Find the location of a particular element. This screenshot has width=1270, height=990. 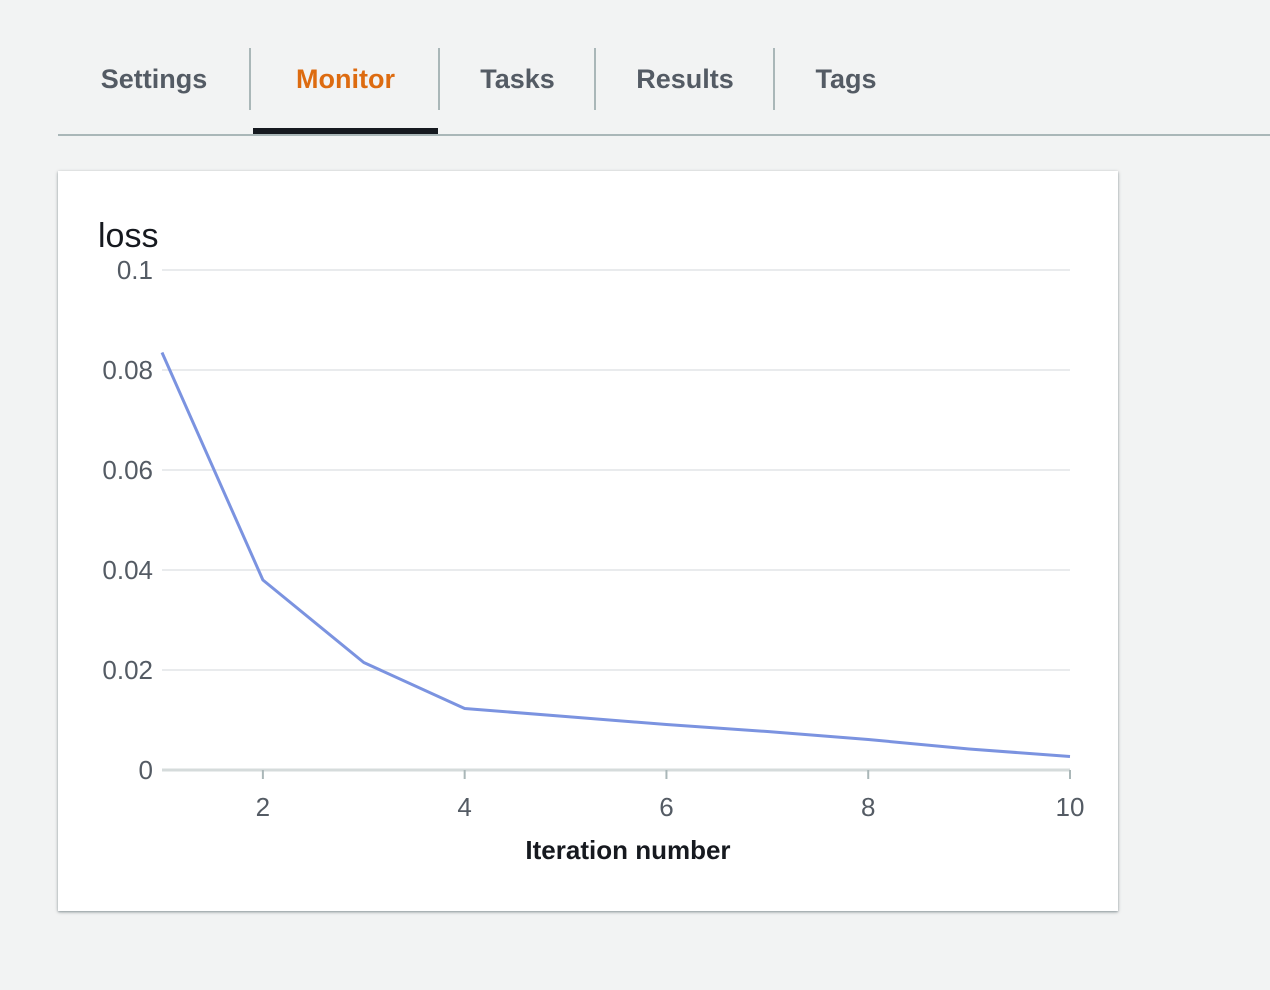

y-tick-label: 0.02 is located at coordinates (127, 670).